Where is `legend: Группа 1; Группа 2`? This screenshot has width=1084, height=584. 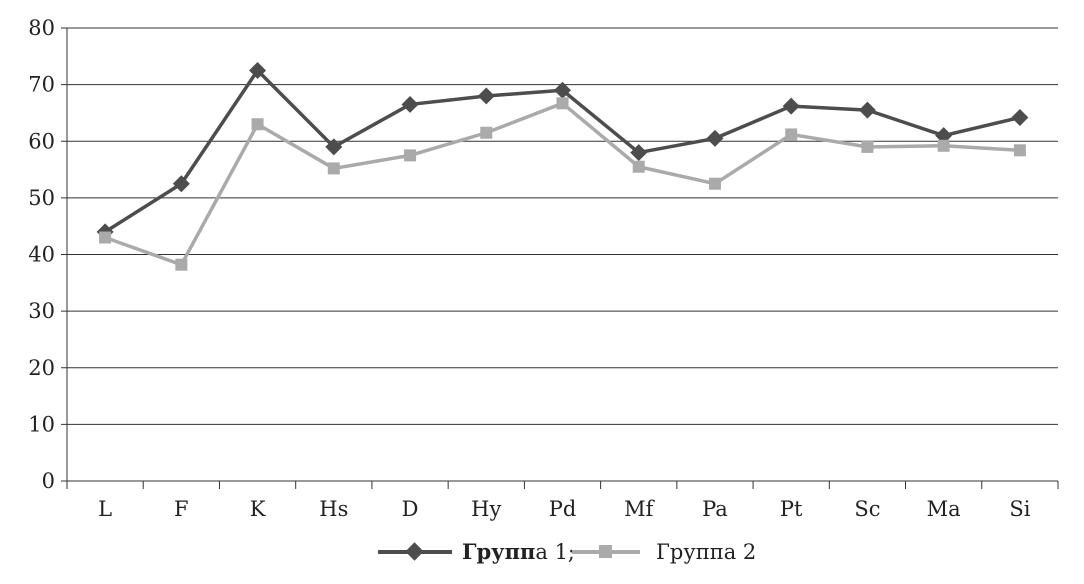
legend: Группа 1; Группа 2 is located at coordinates (567, 551).